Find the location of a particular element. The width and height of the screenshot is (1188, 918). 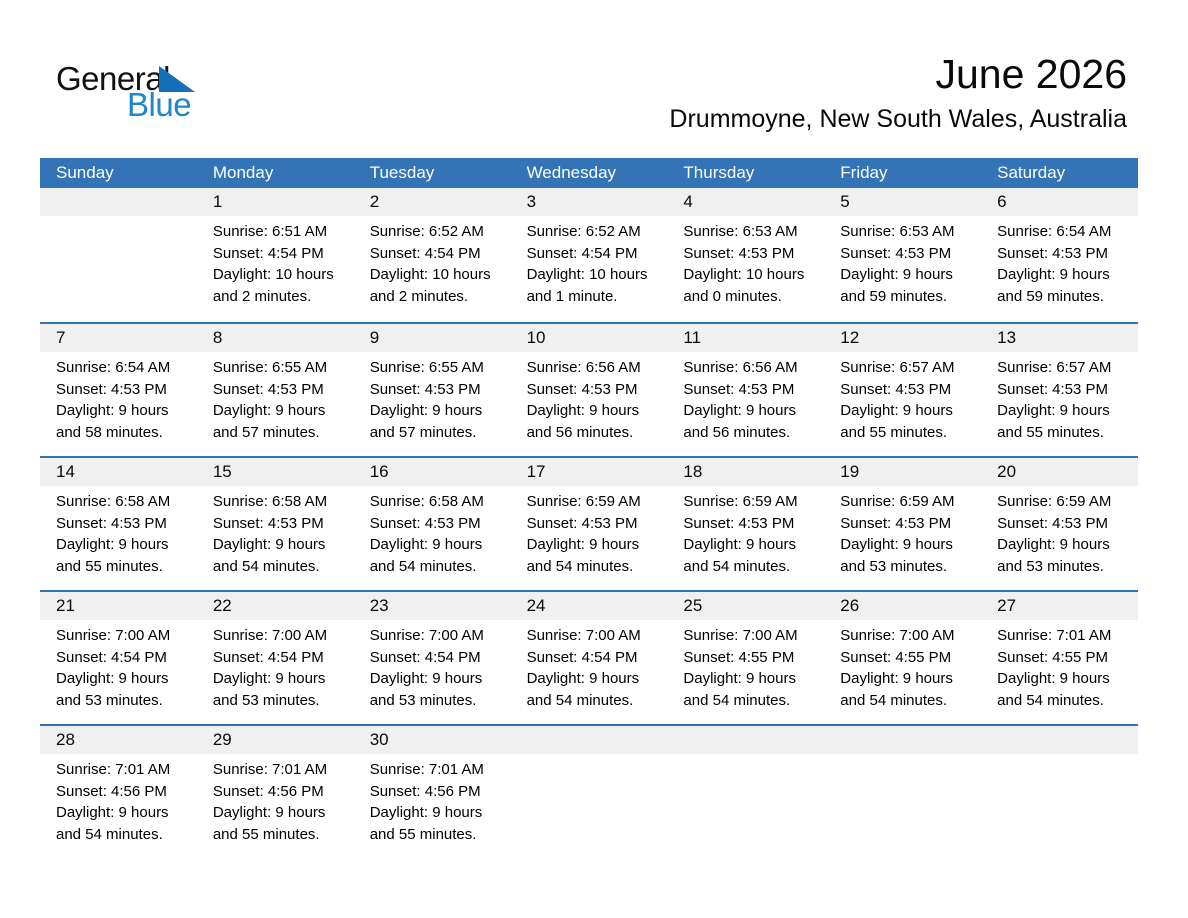

day-number: 20 is located at coordinates (1059, 472).